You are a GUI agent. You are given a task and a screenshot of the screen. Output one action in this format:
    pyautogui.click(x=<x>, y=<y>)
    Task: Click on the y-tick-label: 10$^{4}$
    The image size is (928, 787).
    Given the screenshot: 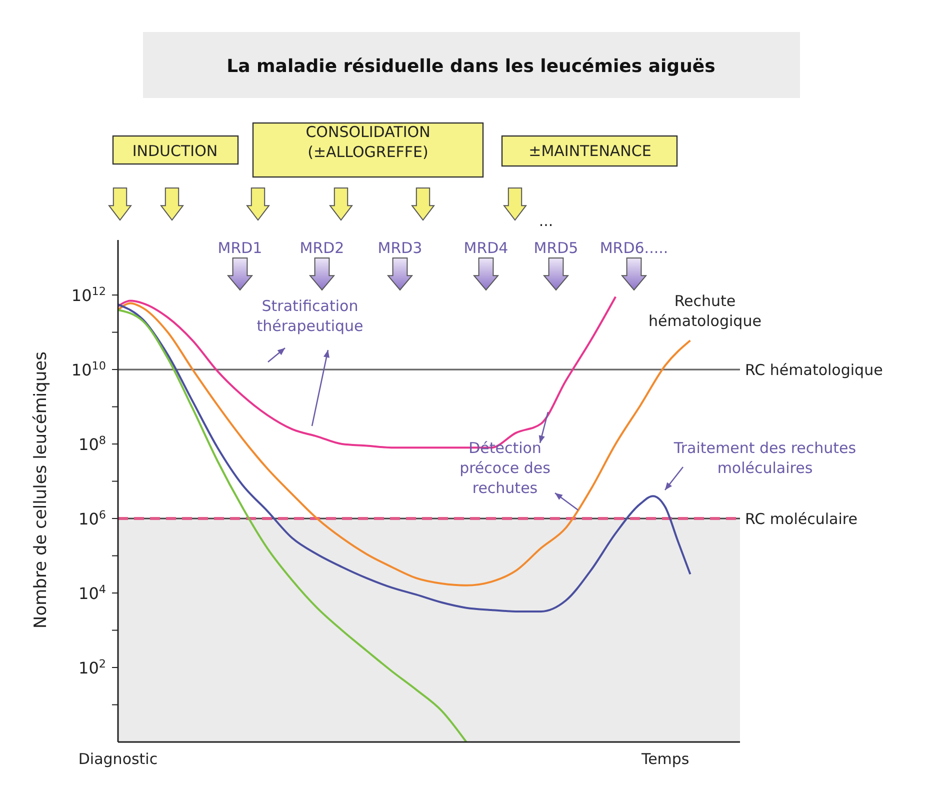 What is the action you would take?
    pyautogui.click(x=92, y=593)
    